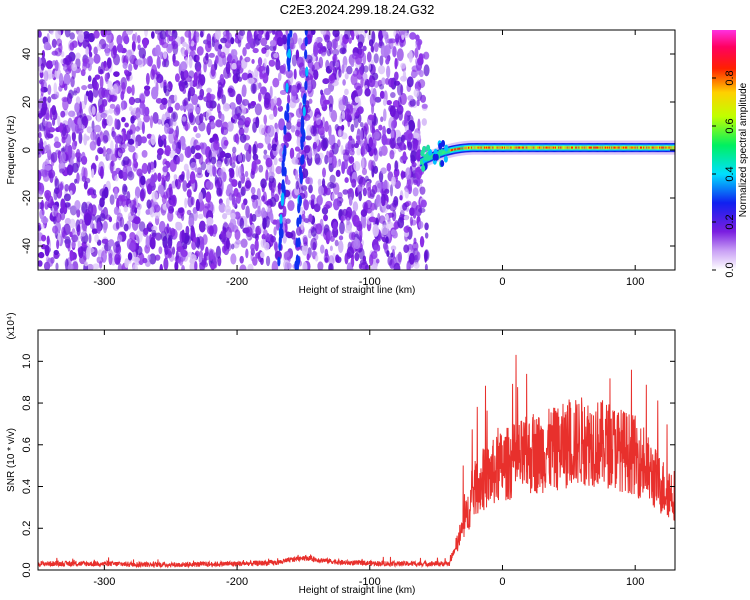 Image resolution: width=750 pixels, height=600 pixels. Describe the element at coordinates (635, 582) in the screenshot. I see `snr-x-tick-label: 100` at that location.